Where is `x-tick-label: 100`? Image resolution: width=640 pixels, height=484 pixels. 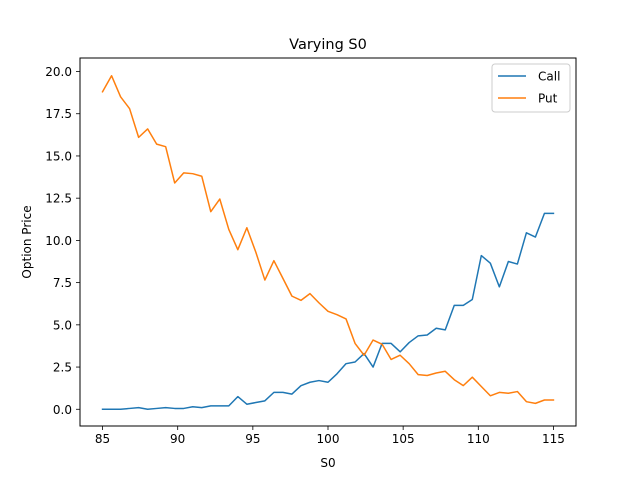 x-tick-label: 100 is located at coordinates (328, 439).